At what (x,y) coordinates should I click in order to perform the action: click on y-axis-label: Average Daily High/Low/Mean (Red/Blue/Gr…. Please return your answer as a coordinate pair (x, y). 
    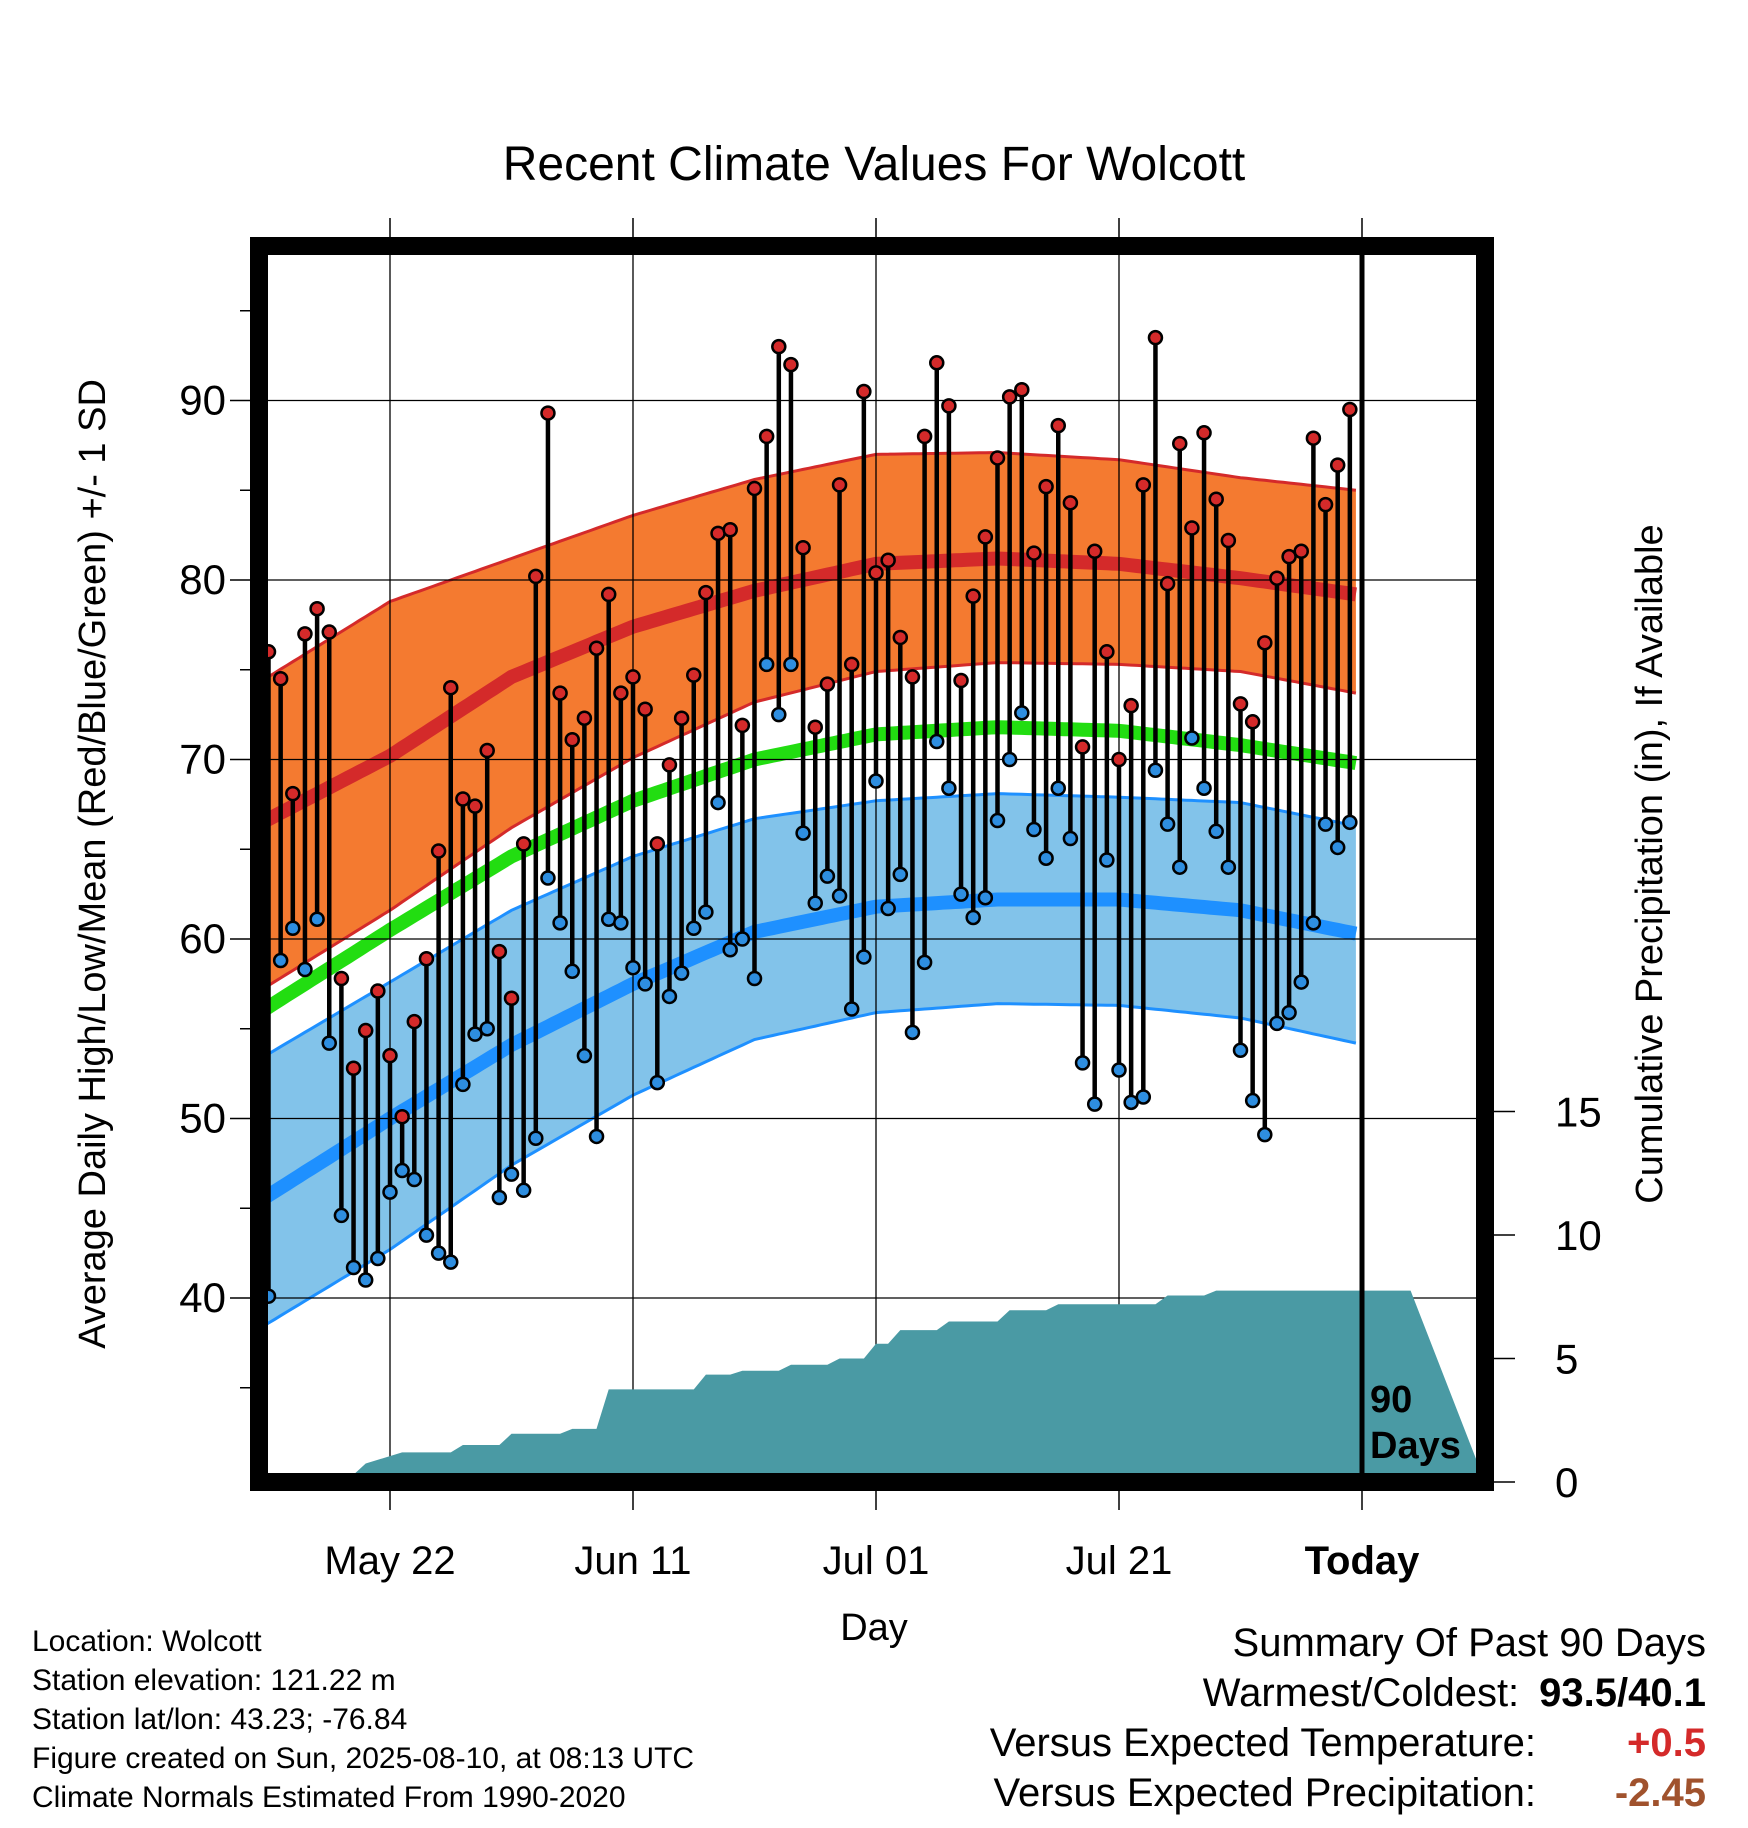
    Looking at the image, I should click on (93, 864).